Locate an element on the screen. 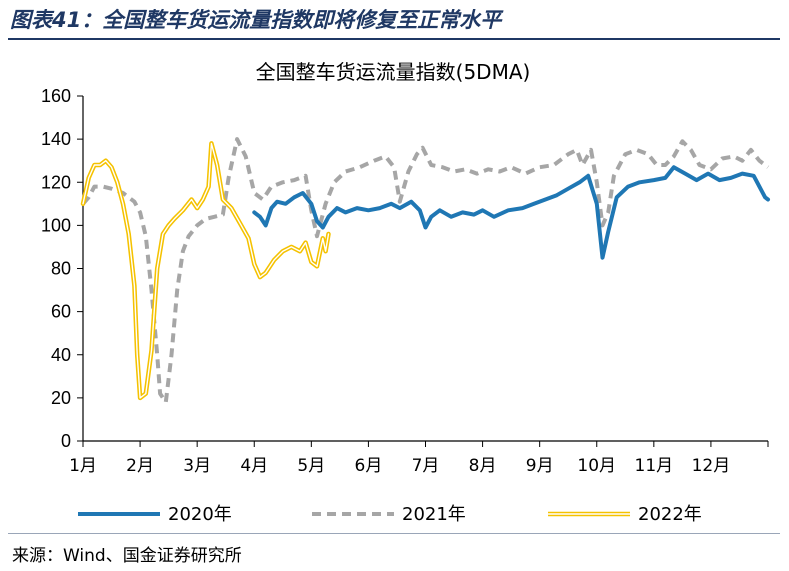  x-axis: 1月 2月 3月 4月 5月 6月 7月 8月 9月 10月 11月 12月 is located at coordinates (419, 458).